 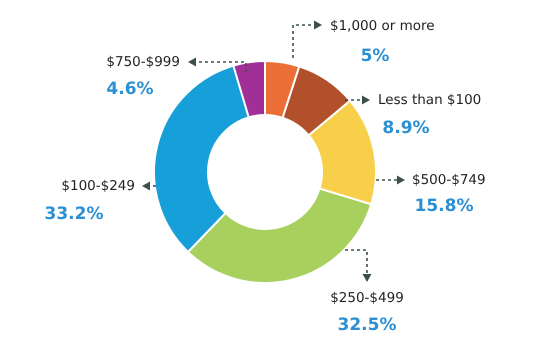 I want to click on data-label: 4.6%, so click(x=130, y=89).